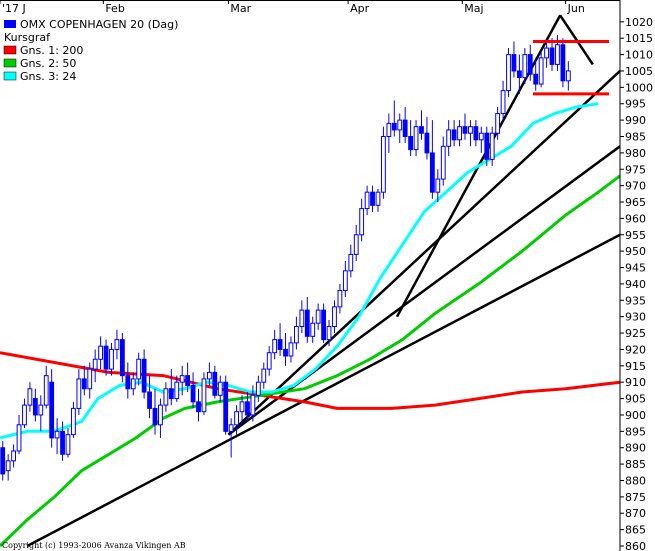  I want to click on y-tick-label: 925, so click(635, 333).